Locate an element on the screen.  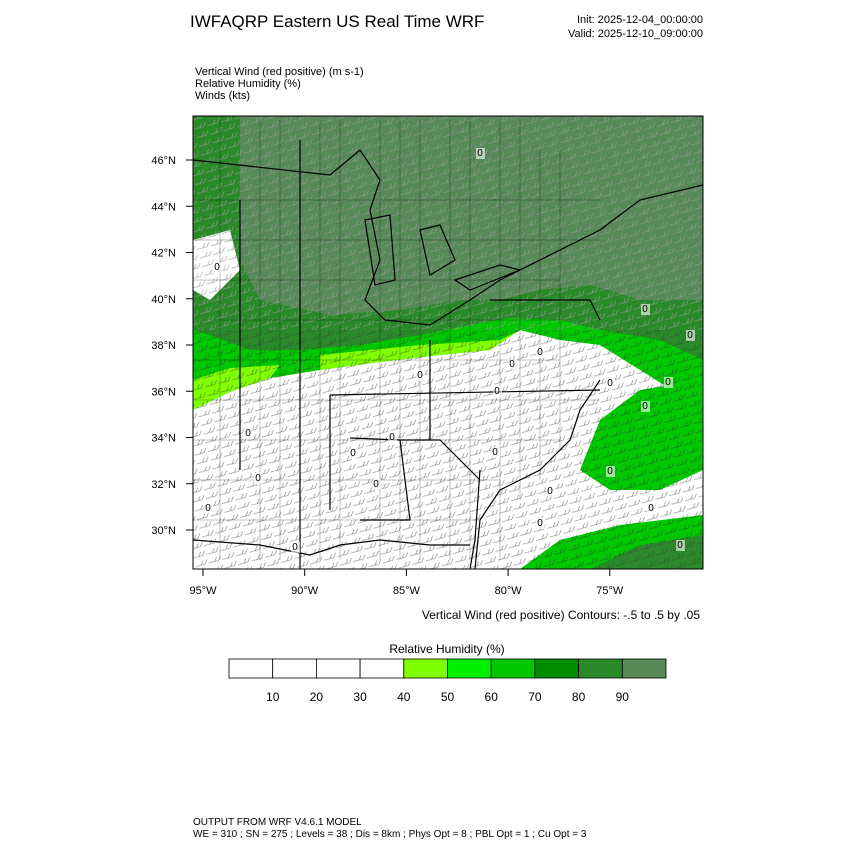
lat-label: 38°N is located at coordinates (163, 346).